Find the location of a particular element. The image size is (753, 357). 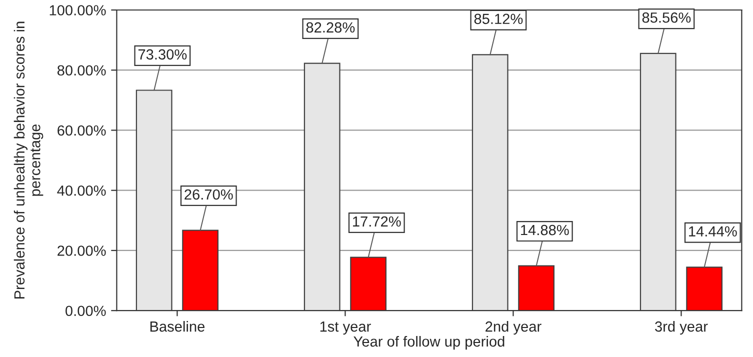

x-tick-label: 2nd year is located at coordinates (514, 328).